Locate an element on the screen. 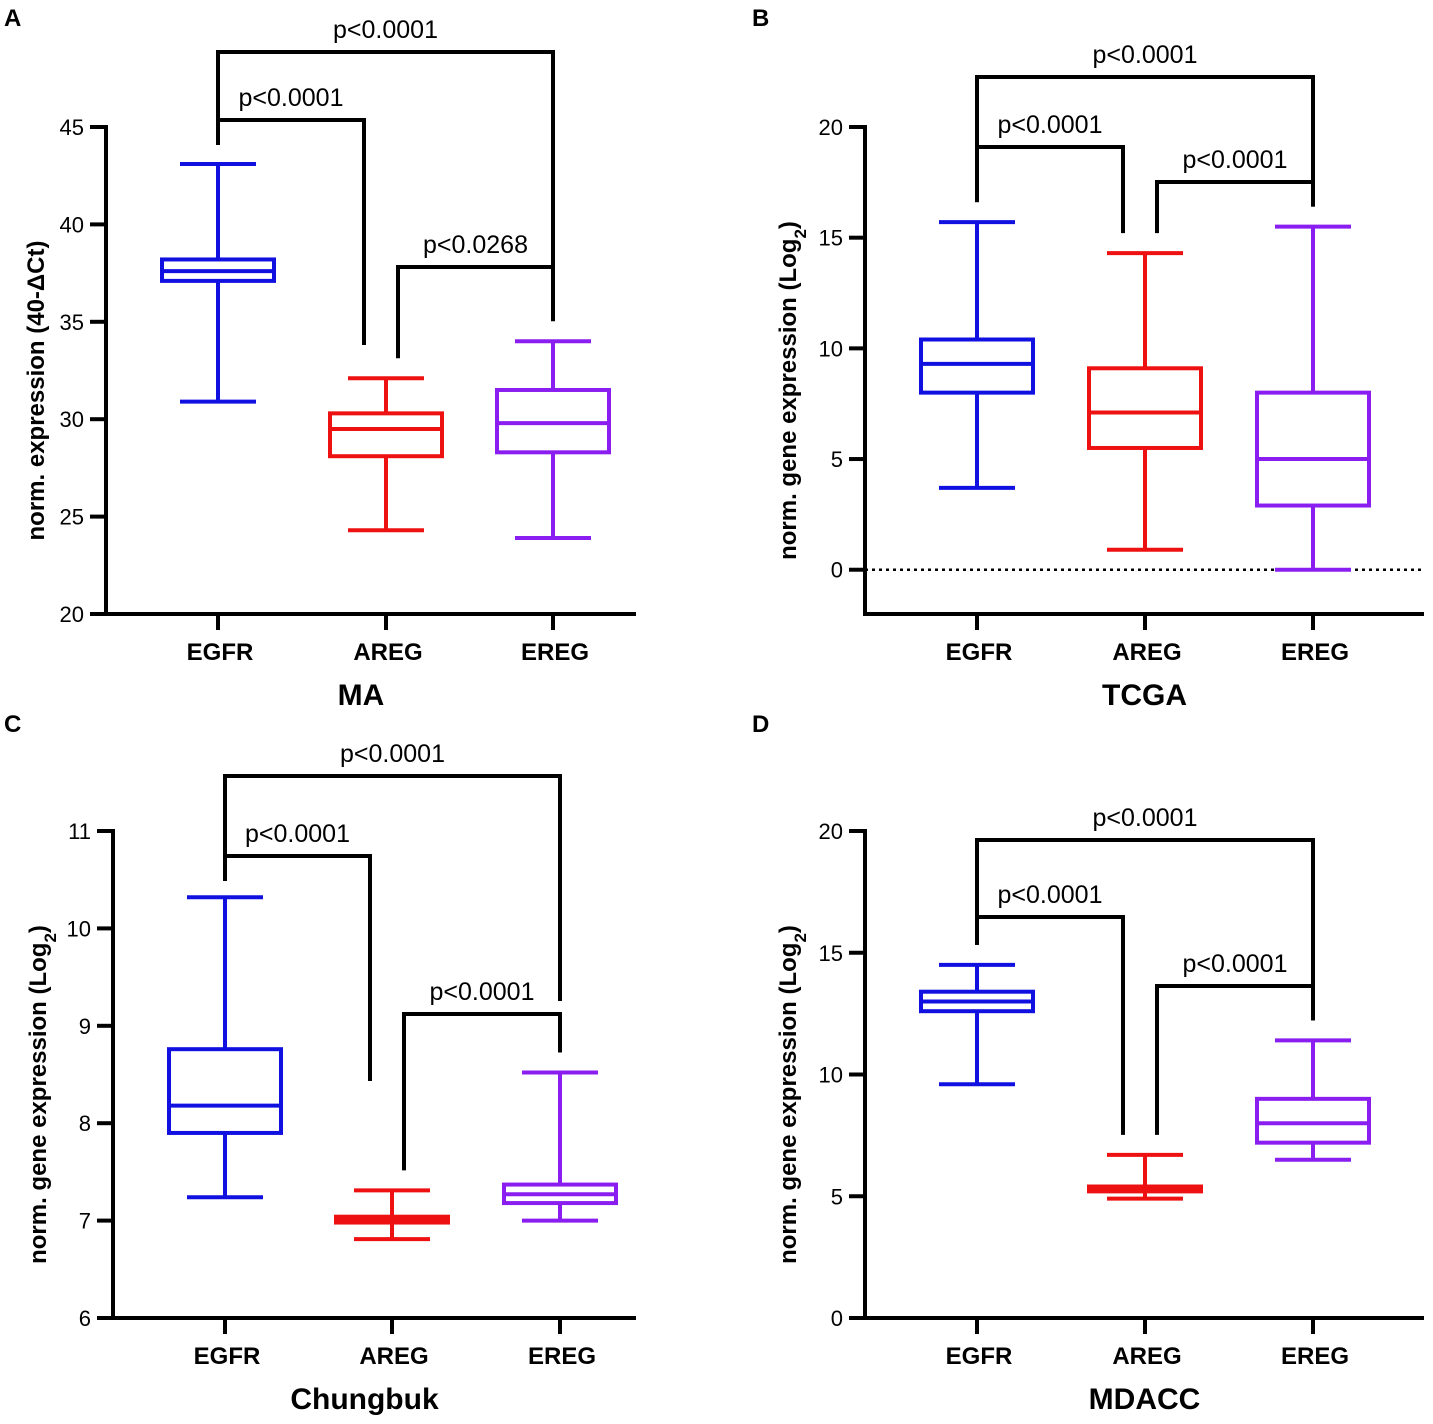 The height and width of the screenshot is (1424, 1433). x-axis-title: MDACC is located at coordinates (1145, 1399).